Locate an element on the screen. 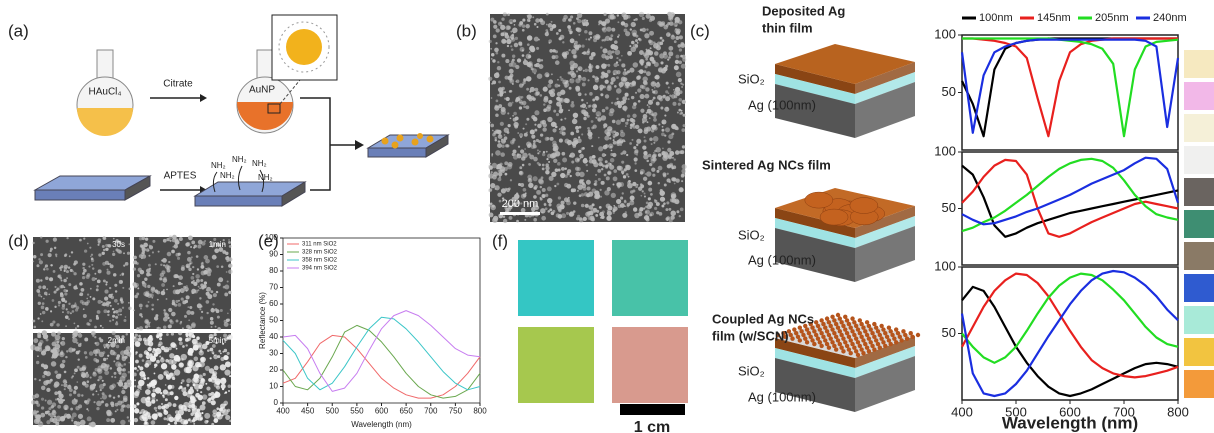 The width and height of the screenshot is (1214, 433). legend-label: 328 nm SiO2 is located at coordinates (320, 253).